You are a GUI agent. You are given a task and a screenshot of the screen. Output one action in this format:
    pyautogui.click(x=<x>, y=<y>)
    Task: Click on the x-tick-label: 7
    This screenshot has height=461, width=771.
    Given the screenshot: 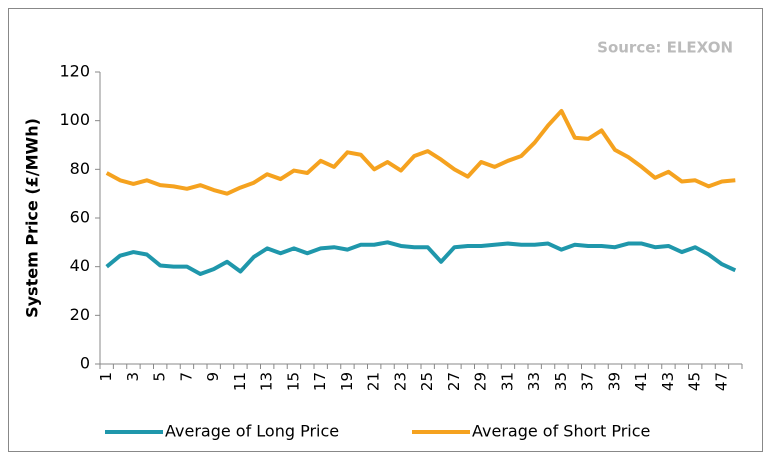 What is the action you would take?
    pyautogui.click(x=186, y=377)
    